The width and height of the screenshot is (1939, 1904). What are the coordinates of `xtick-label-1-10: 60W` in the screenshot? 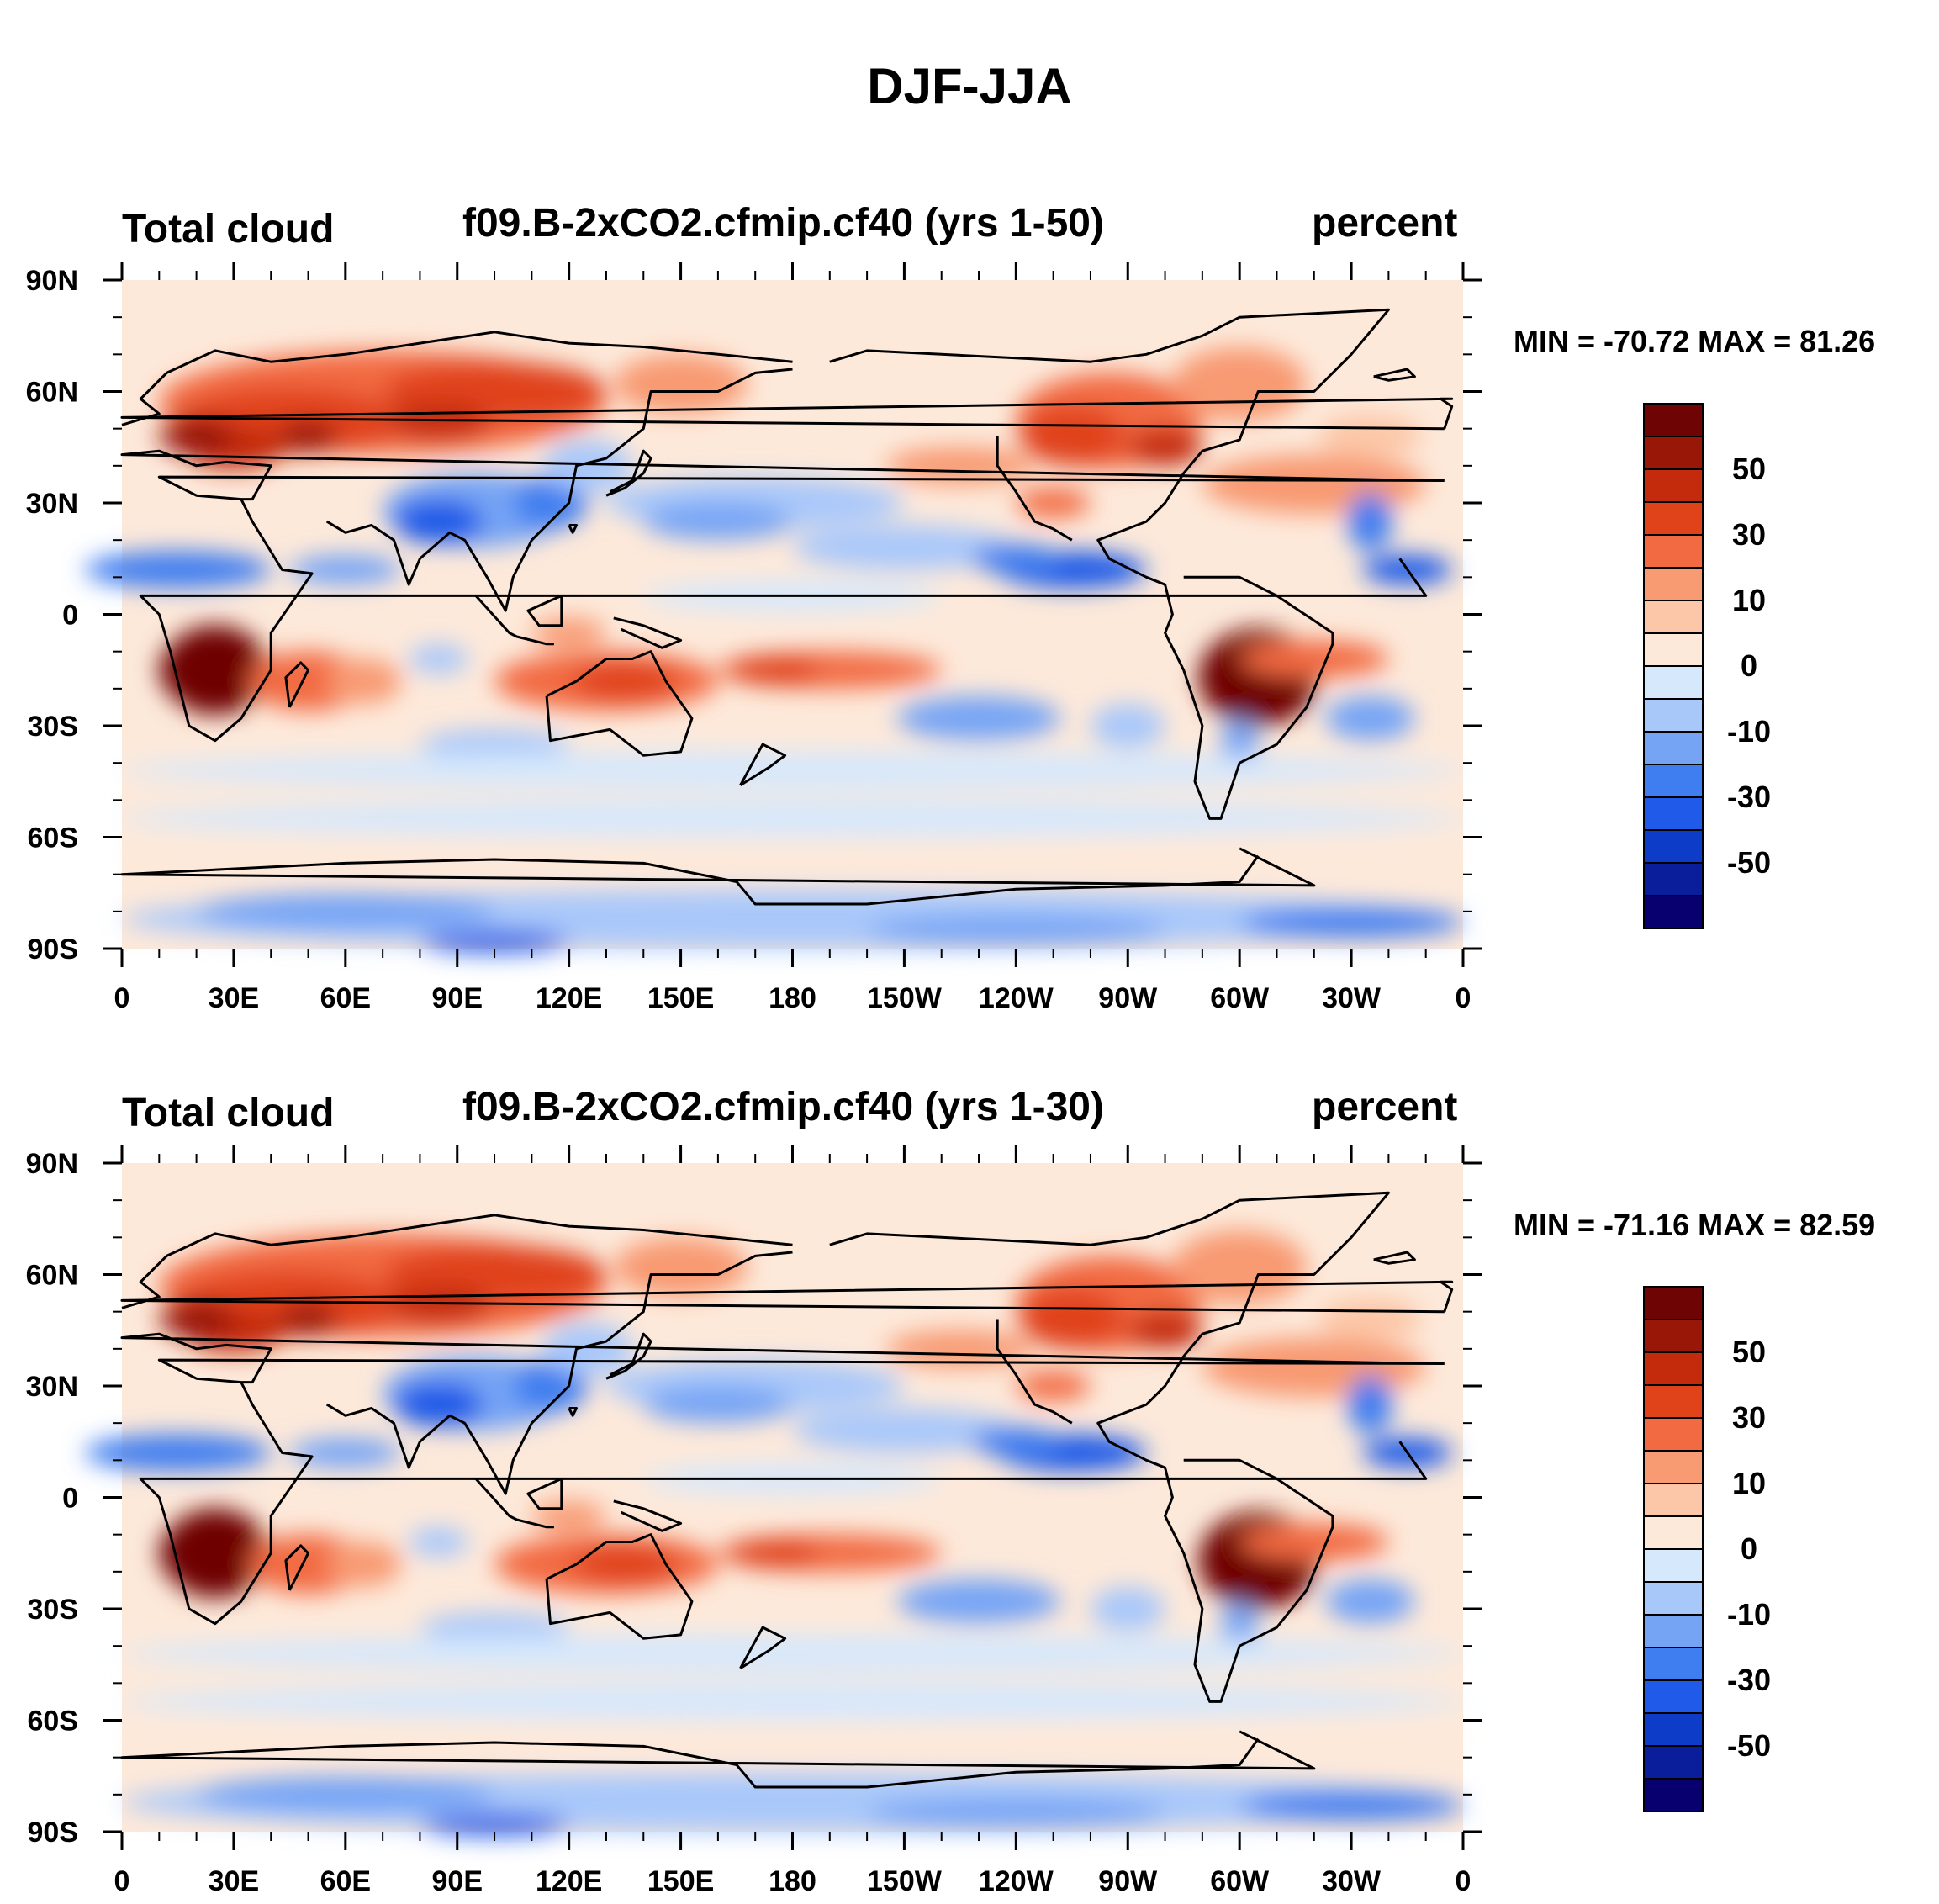 It's located at (1240, 1881).